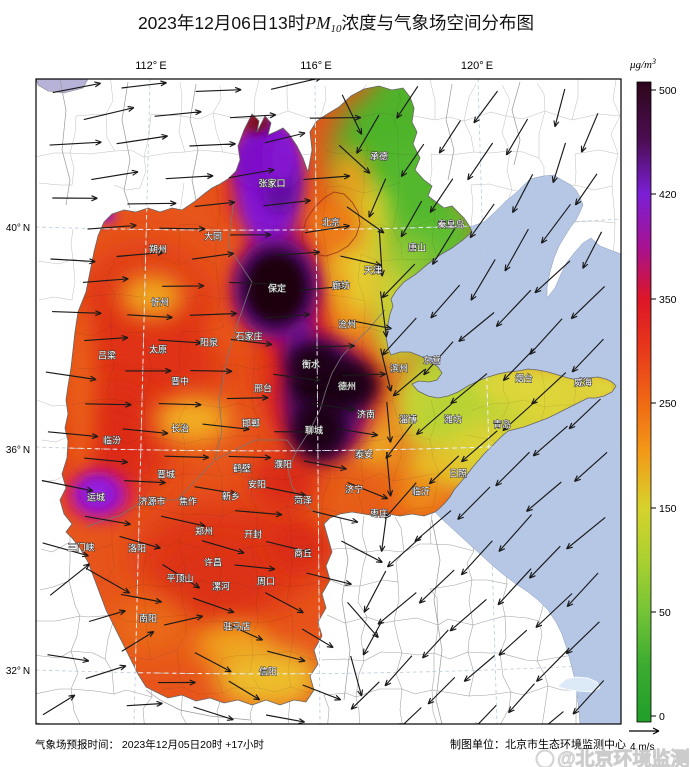  What do you see at coordinates (180, 428) in the screenshot?
I see `svg-text: 长治` at bounding box center [180, 428].